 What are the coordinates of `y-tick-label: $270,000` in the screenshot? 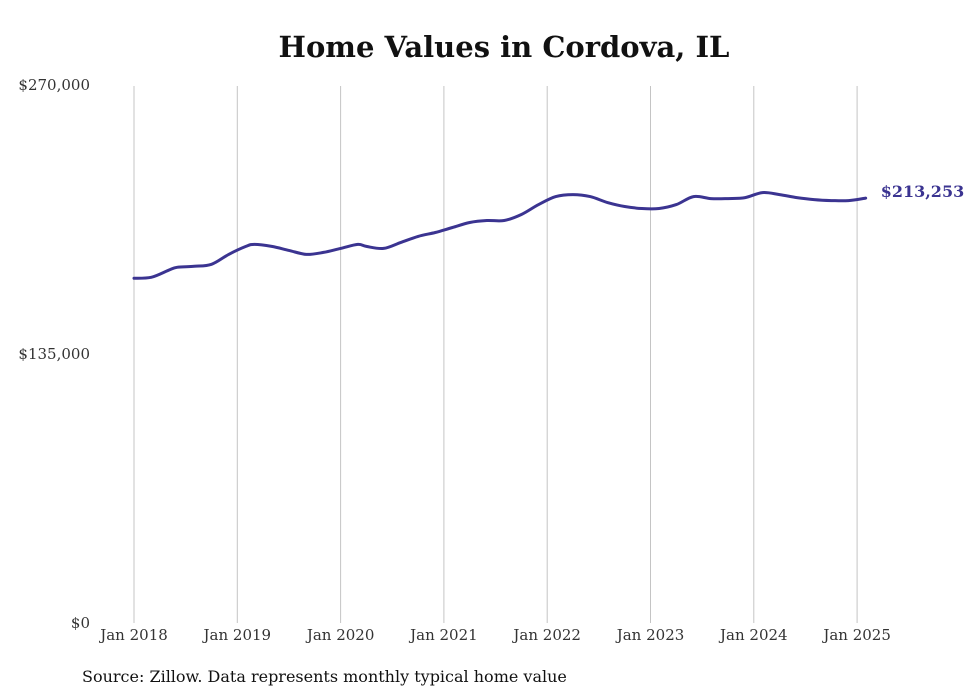 It's located at (54, 85).